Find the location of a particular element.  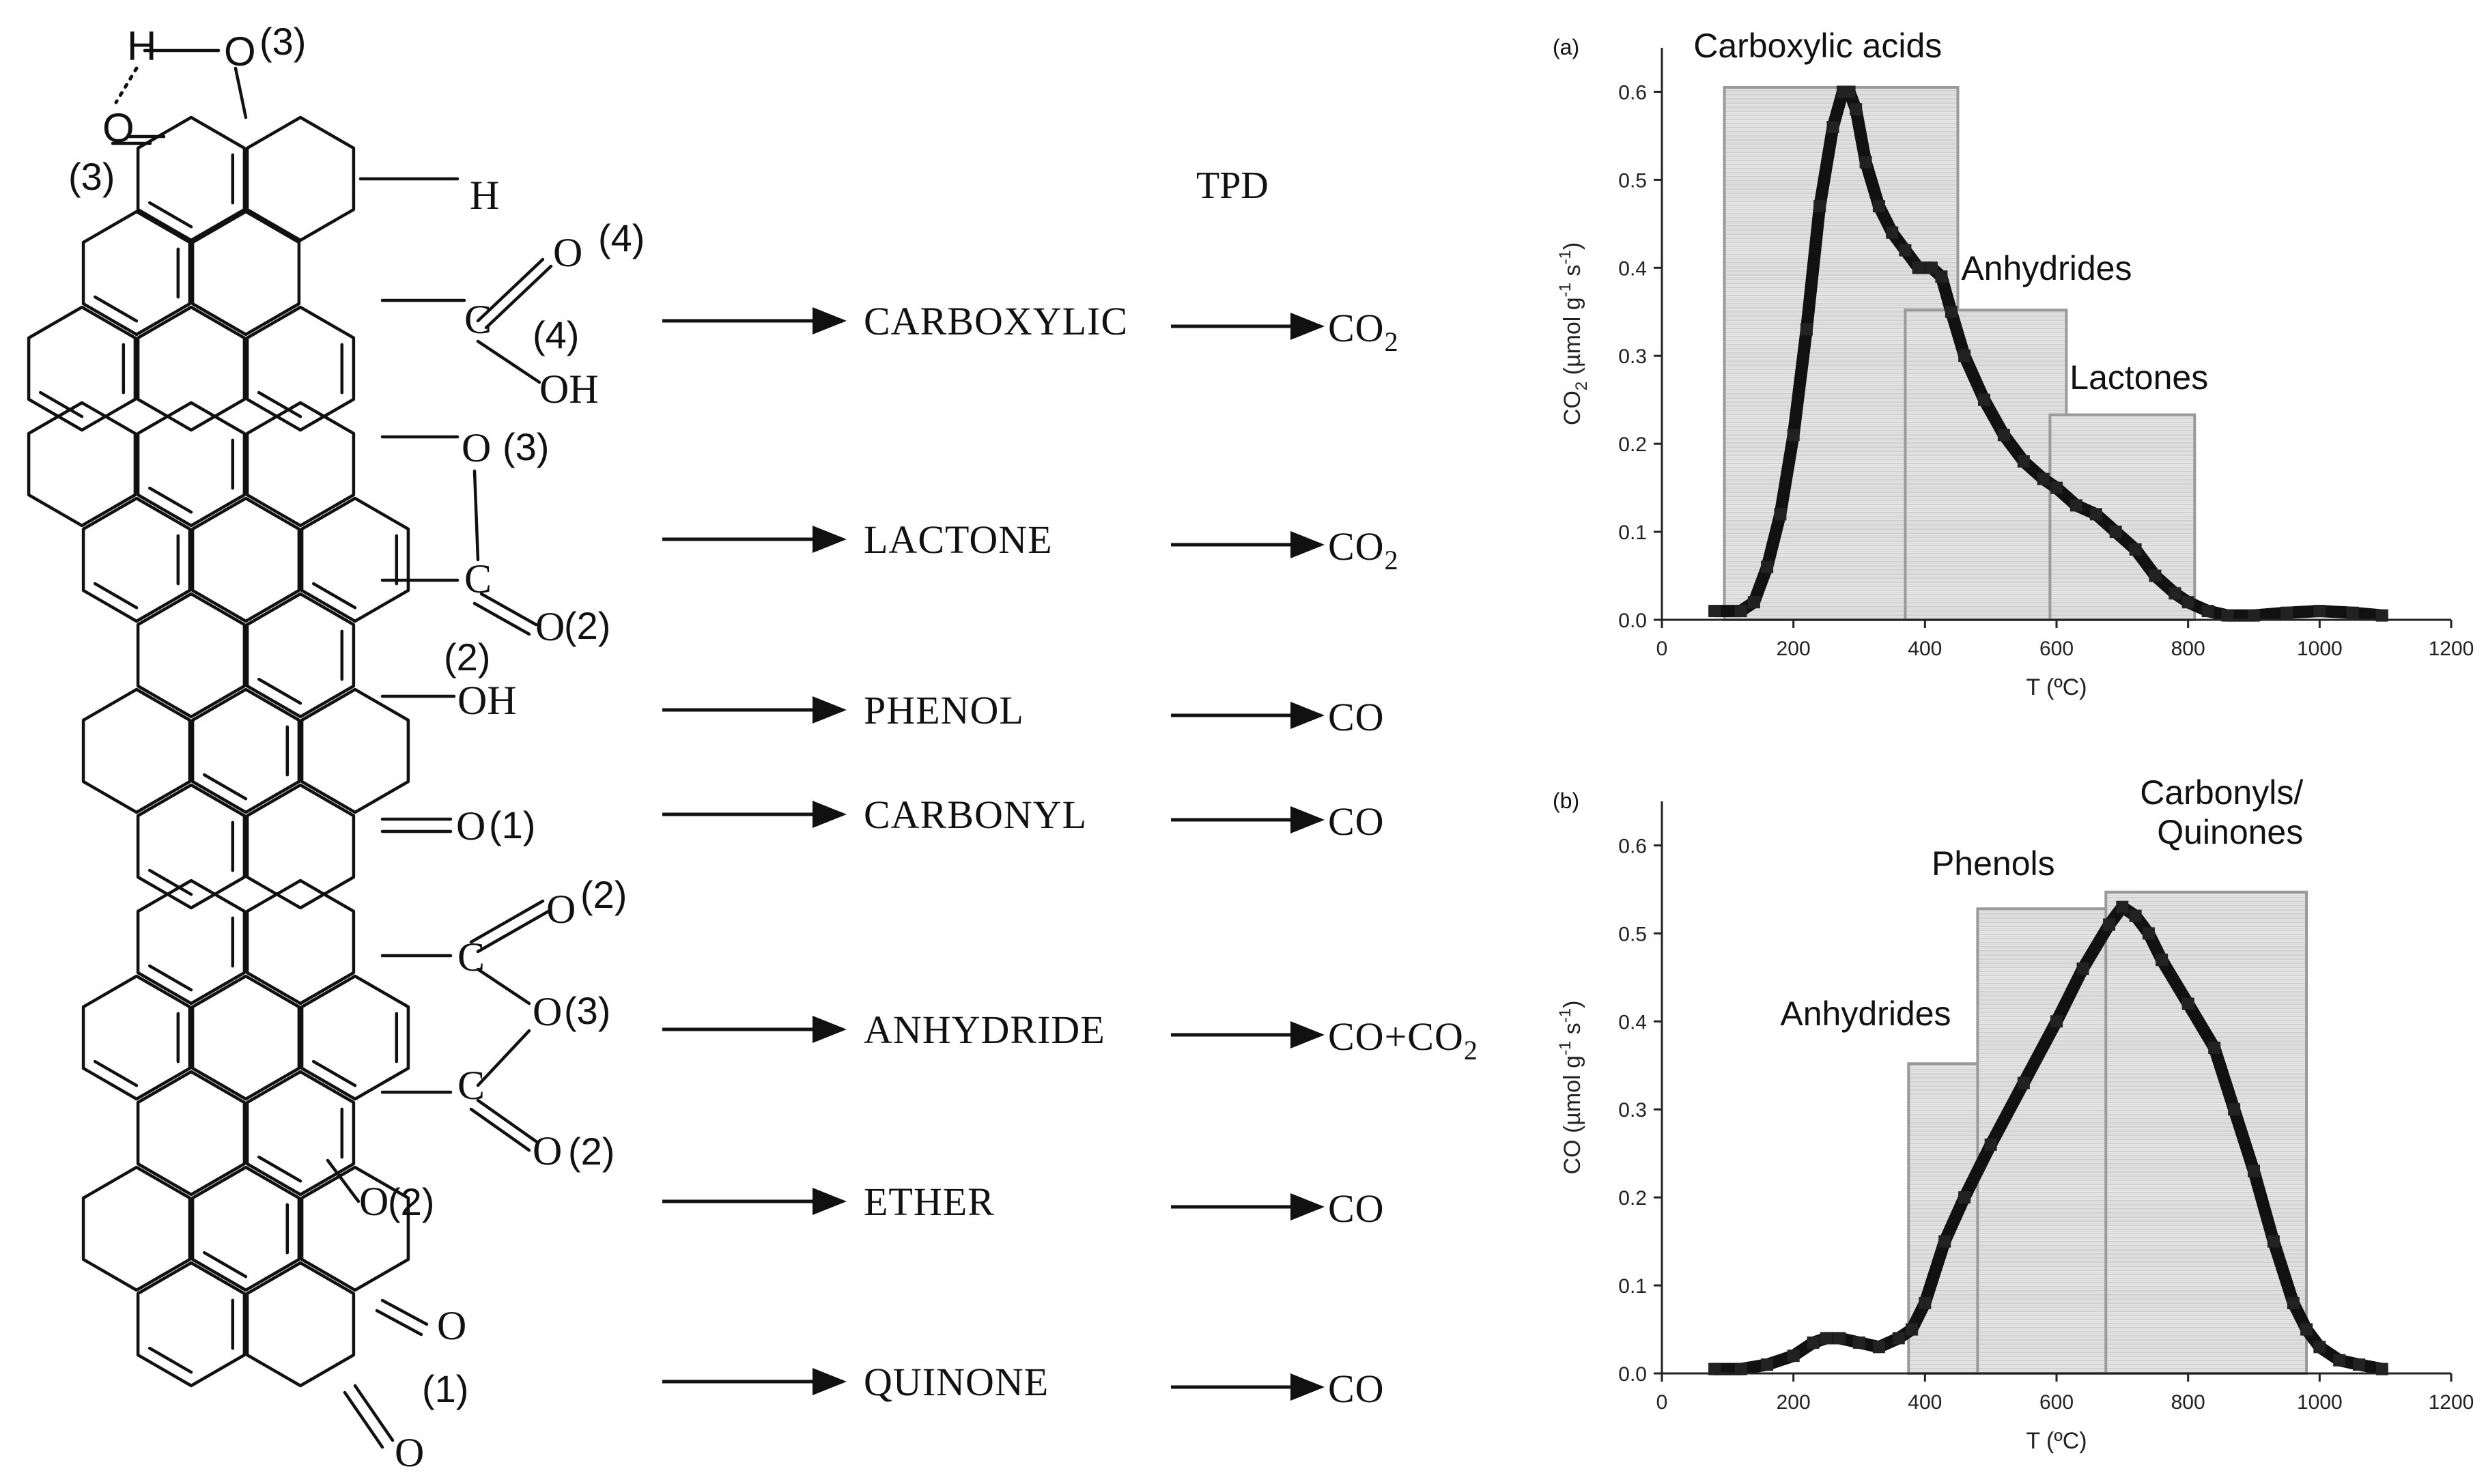

functional-group-name: PHENOL is located at coordinates (944, 710).